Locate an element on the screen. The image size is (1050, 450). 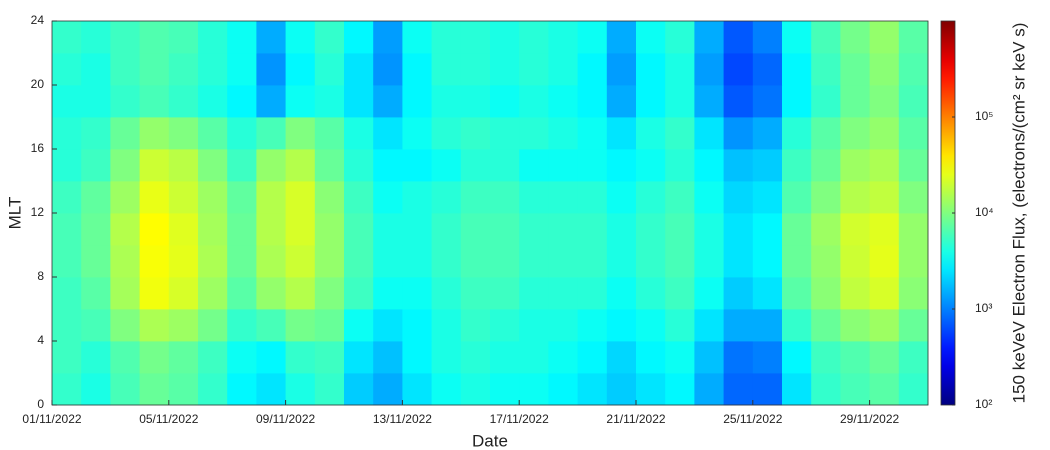
y-tick-label: 4 is located at coordinates (40, 340).